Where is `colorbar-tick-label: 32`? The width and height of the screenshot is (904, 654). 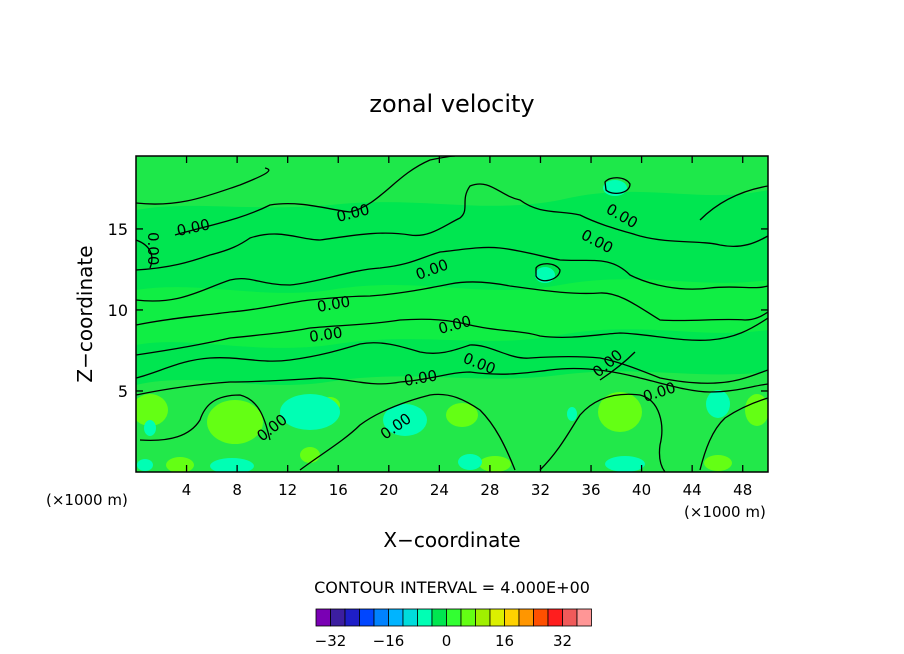
colorbar-tick-label: 32 is located at coordinates (562, 641).